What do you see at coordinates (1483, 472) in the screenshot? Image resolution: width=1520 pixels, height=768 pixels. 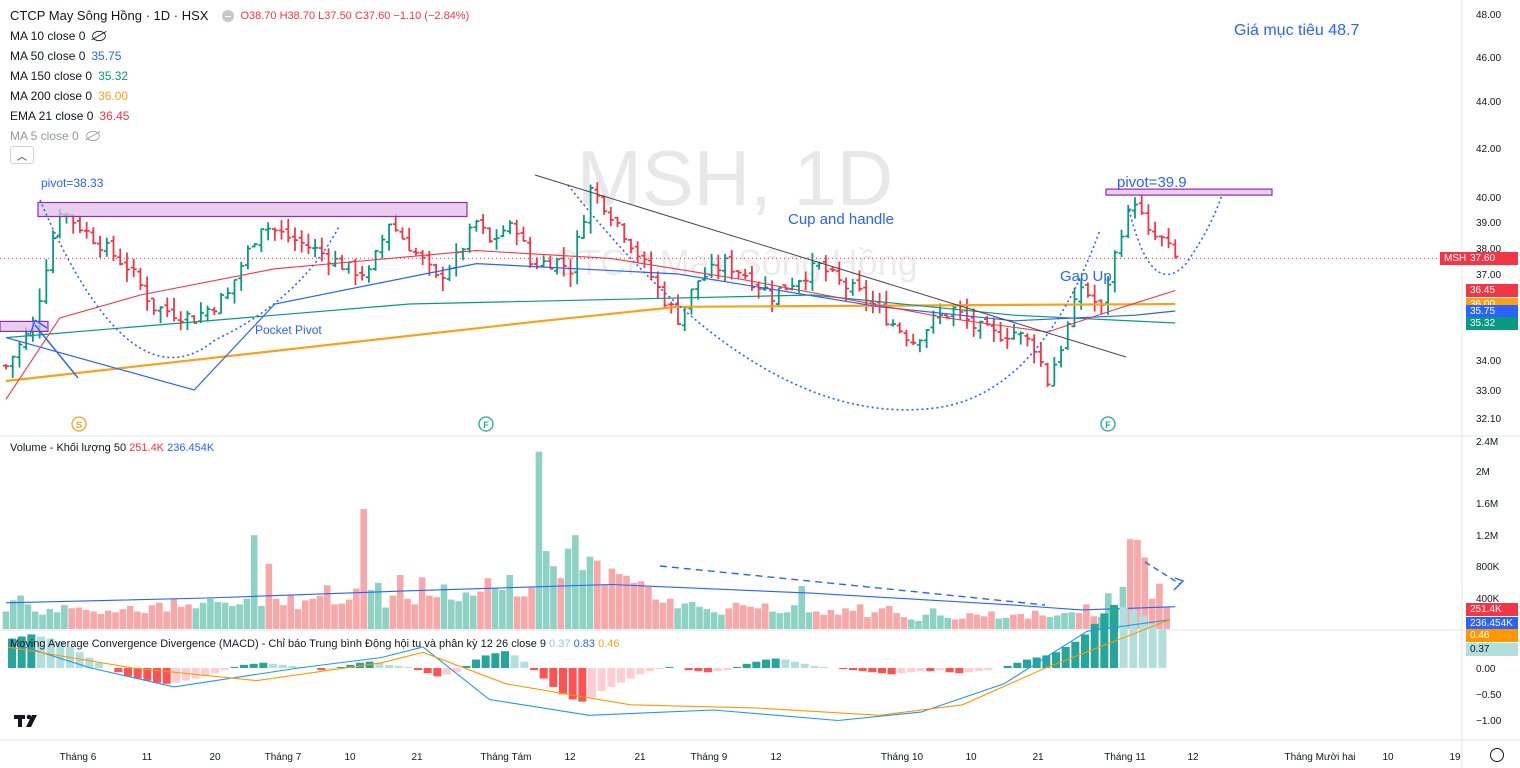 I see `volume-tick-label: 2M` at bounding box center [1483, 472].